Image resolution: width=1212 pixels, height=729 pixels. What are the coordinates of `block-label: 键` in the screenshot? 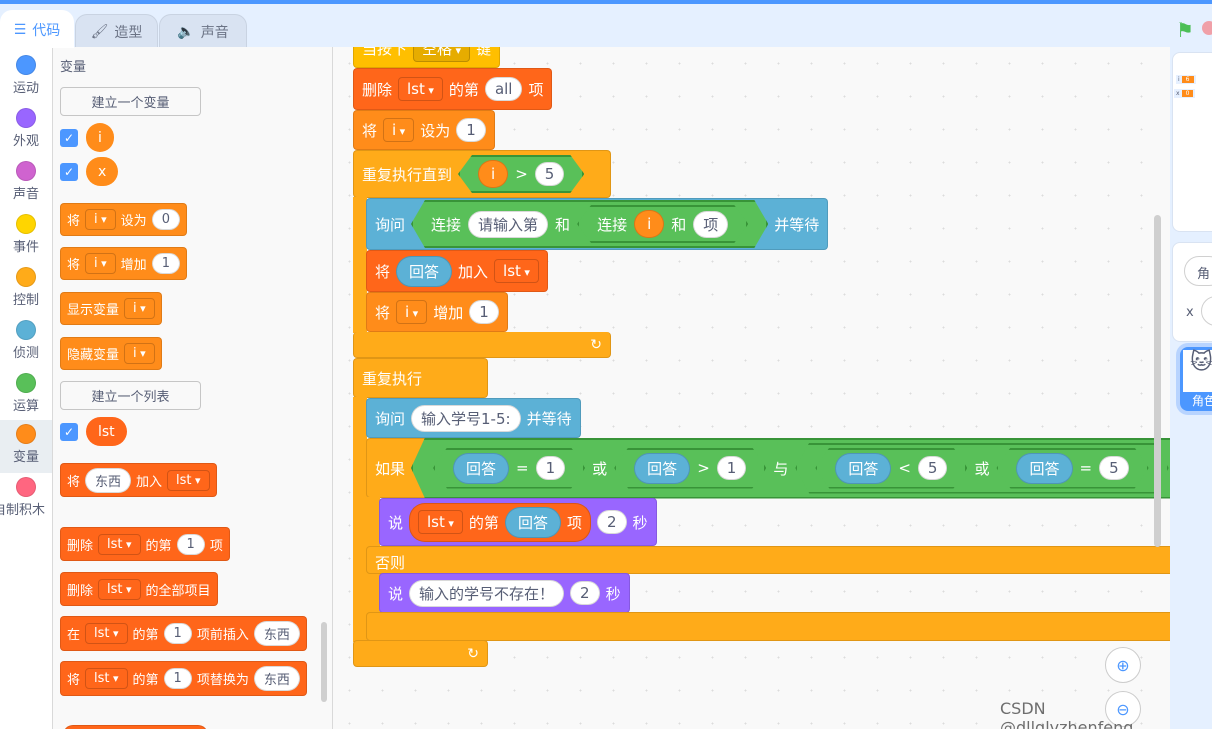 It's located at (484, 52).